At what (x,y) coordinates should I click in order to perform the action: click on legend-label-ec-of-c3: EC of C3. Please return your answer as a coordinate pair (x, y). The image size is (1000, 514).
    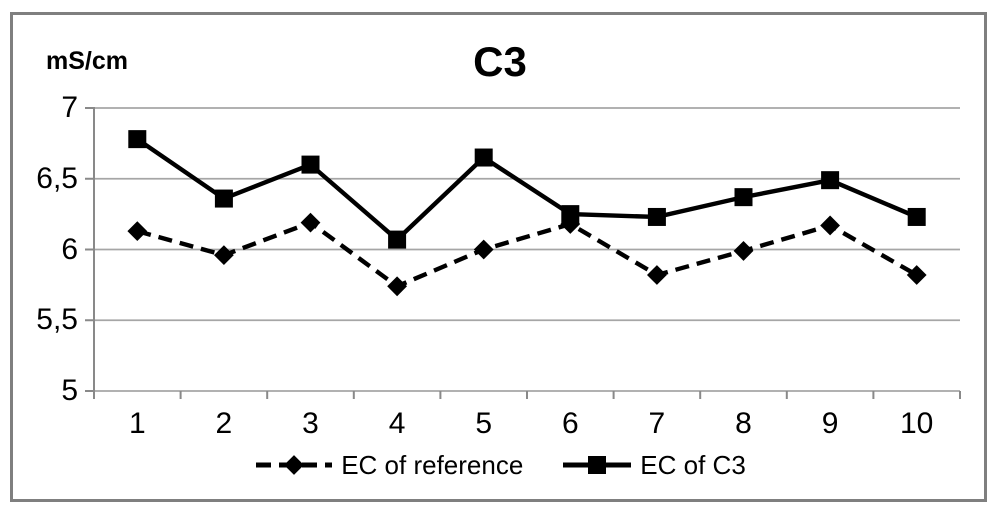
    Looking at the image, I should click on (693, 465).